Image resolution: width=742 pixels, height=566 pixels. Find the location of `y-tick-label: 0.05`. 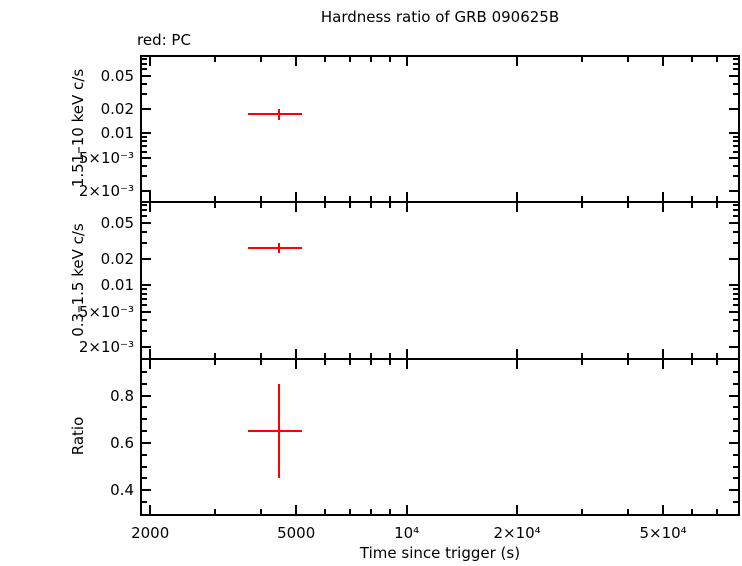

y-tick-label: 0.05 is located at coordinates (117, 223).